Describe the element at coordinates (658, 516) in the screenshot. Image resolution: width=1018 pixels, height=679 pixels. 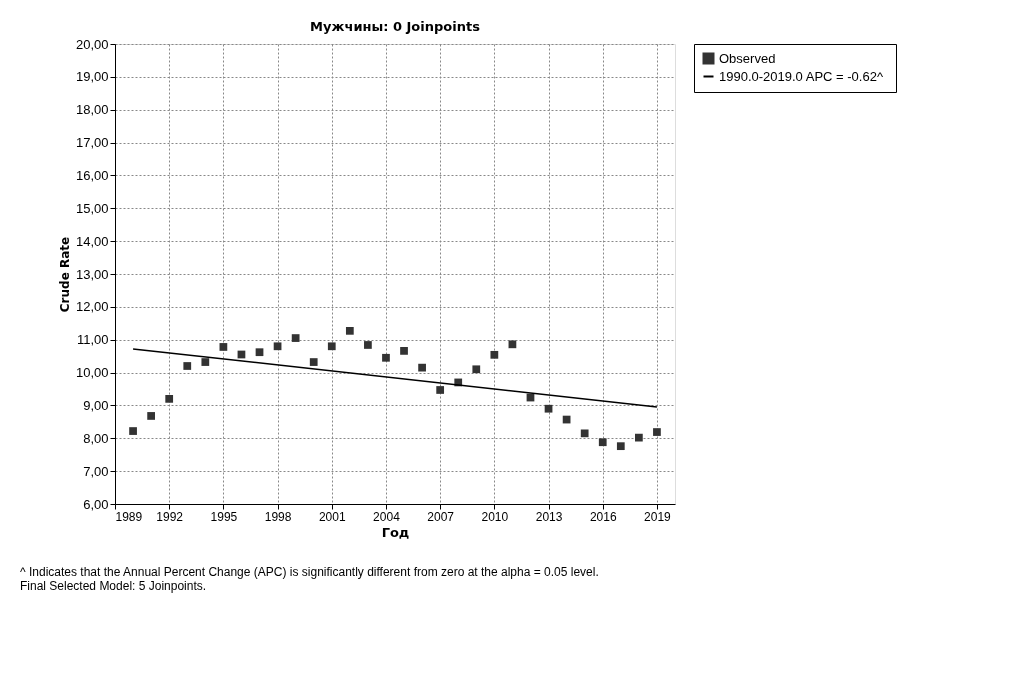
I see `x-tick-label: 2019` at that location.